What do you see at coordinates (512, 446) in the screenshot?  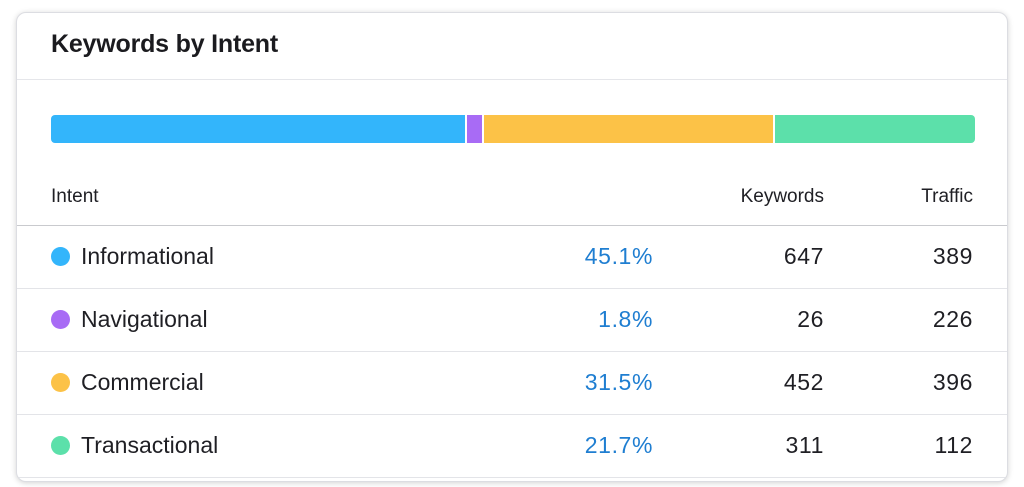 I see `table-row-transactional: Transactional 21.7% 311 112` at bounding box center [512, 446].